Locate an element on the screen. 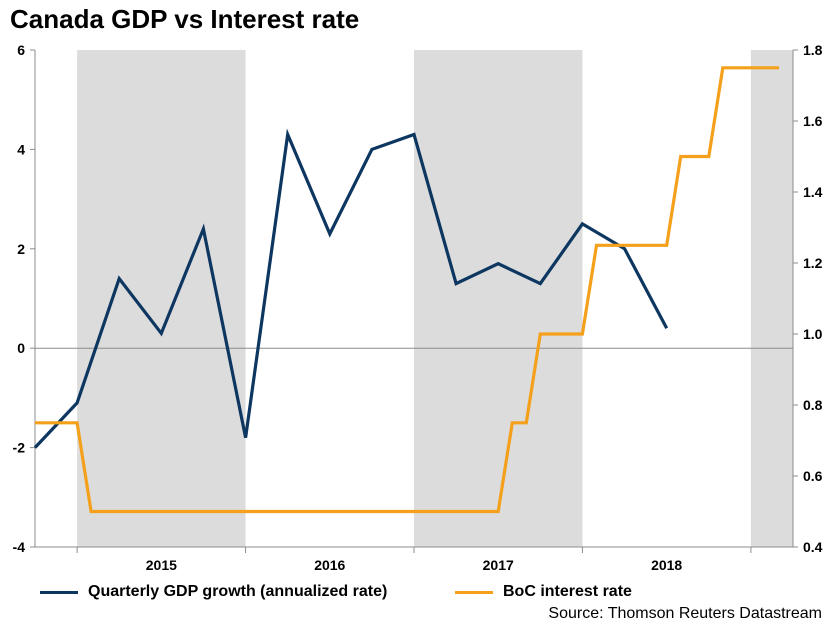 This screenshot has width=836, height=627. x-tick-label: 2015 is located at coordinates (161, 565).